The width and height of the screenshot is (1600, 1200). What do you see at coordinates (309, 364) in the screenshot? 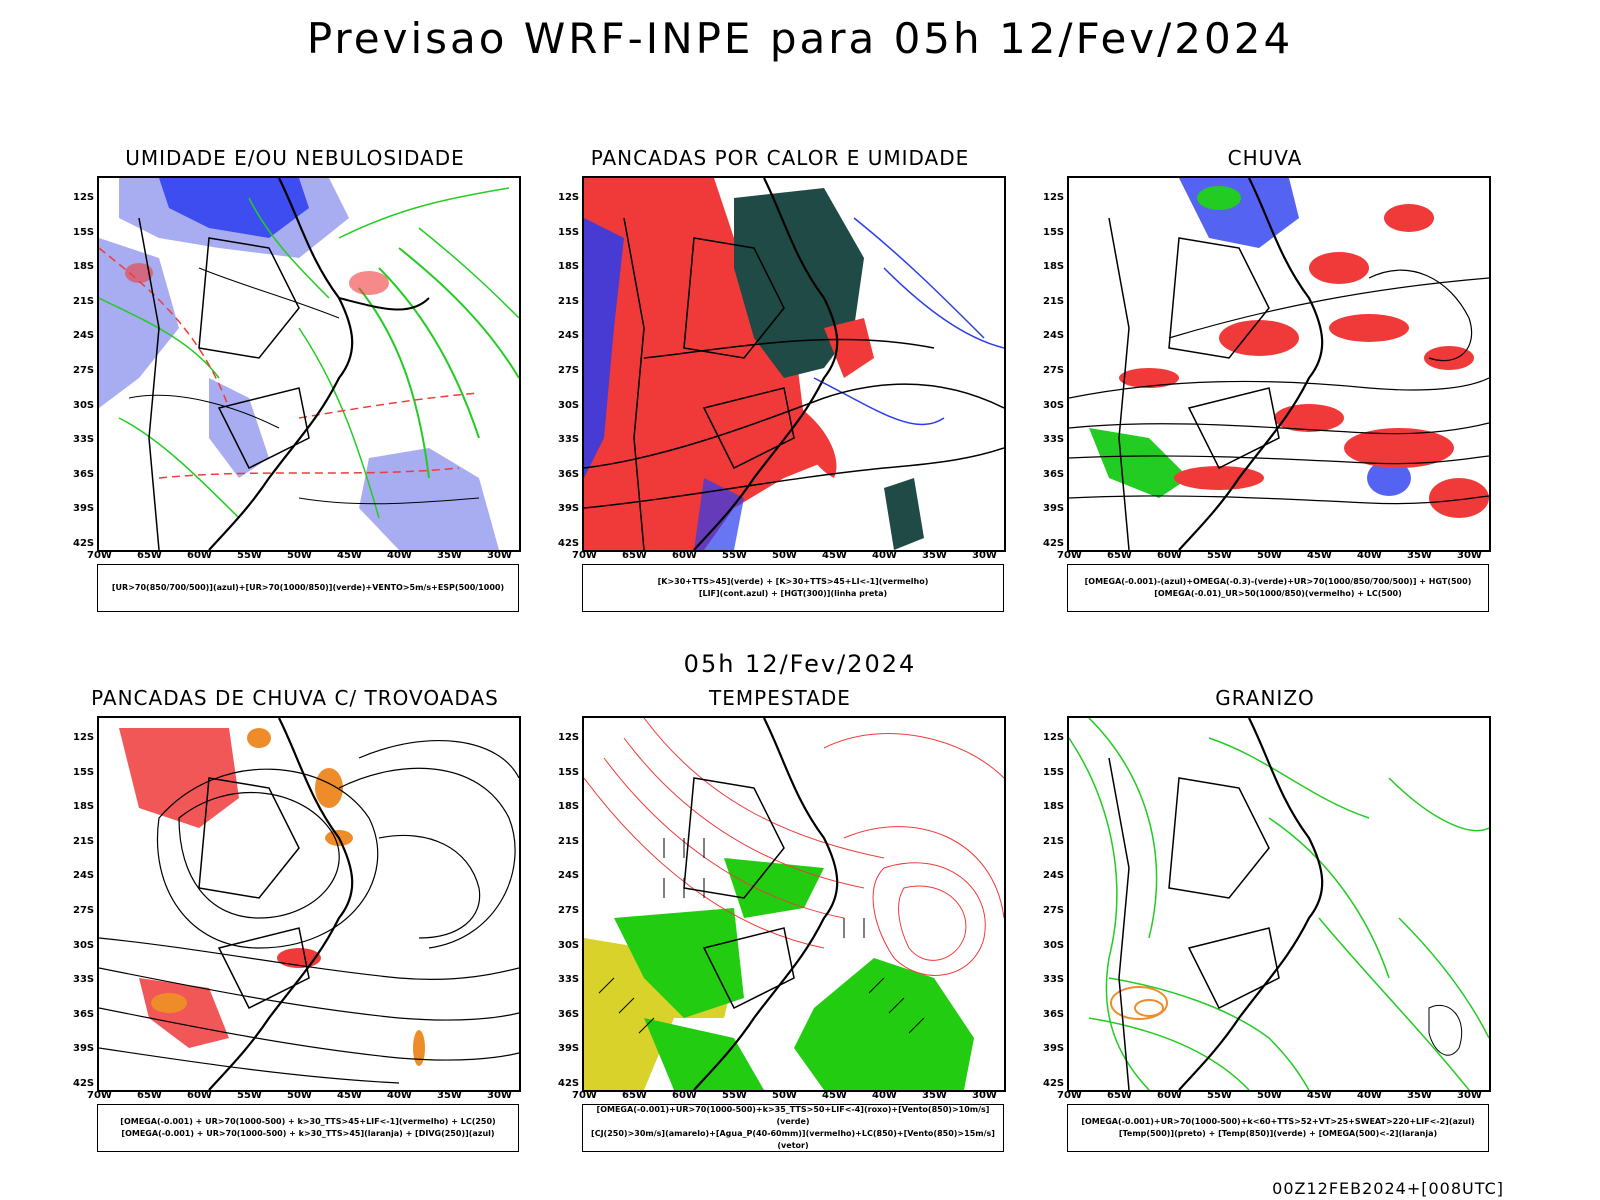
I see `map-umidade` at bounding box center [309, 364].